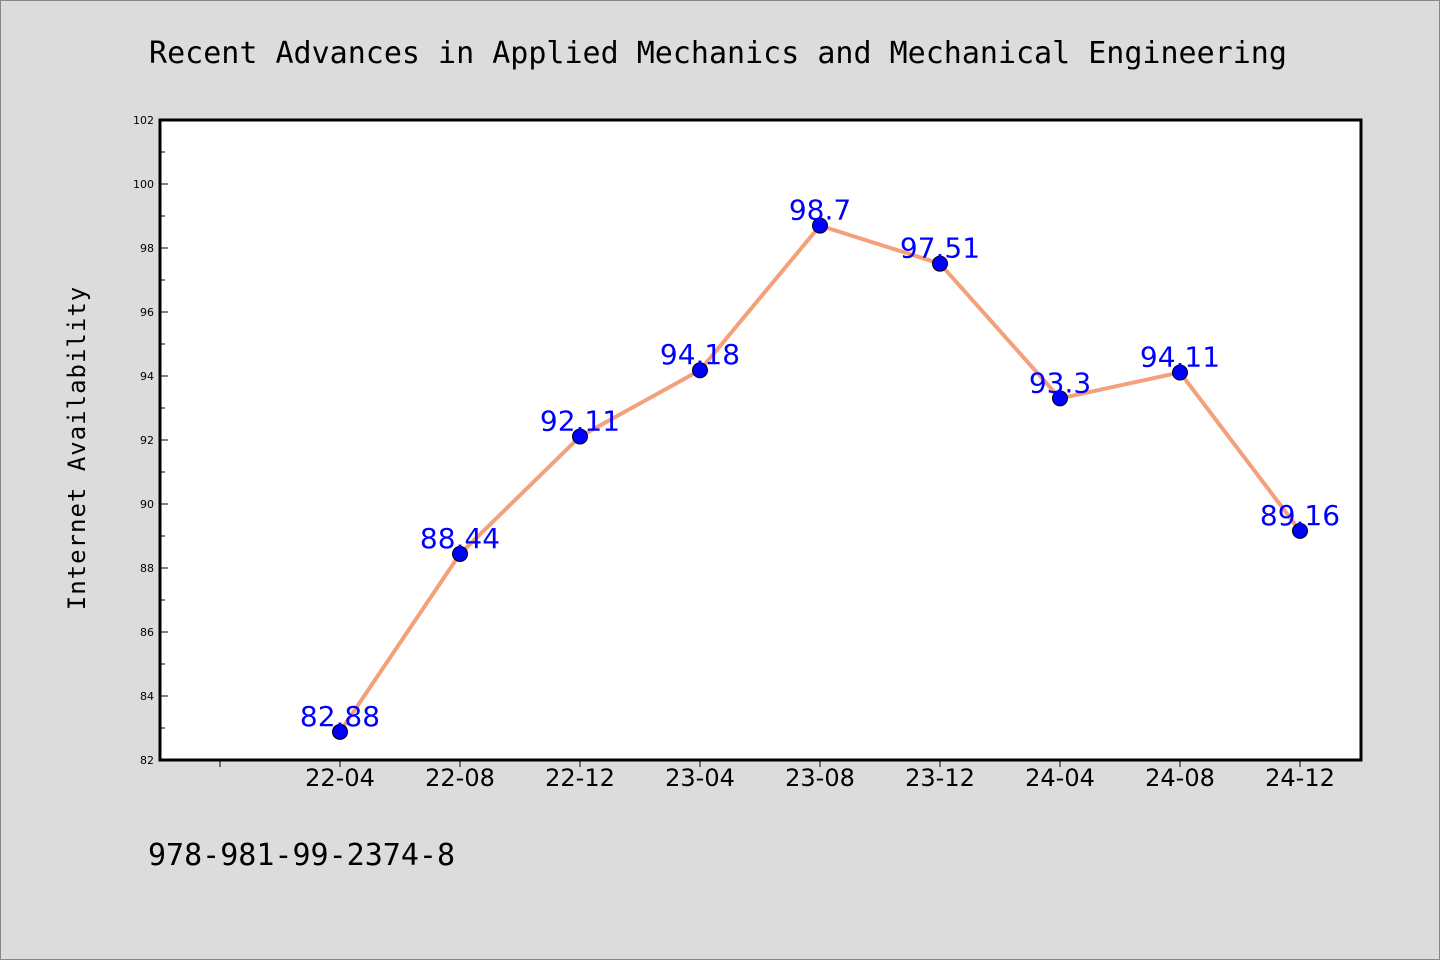 Image resolution: width=1440 pixels, height=960 pixels. What do you see at coordinates (940, 248) in the screenshot?
I see `data-label: 97.51` at bounding box center [940, 248].